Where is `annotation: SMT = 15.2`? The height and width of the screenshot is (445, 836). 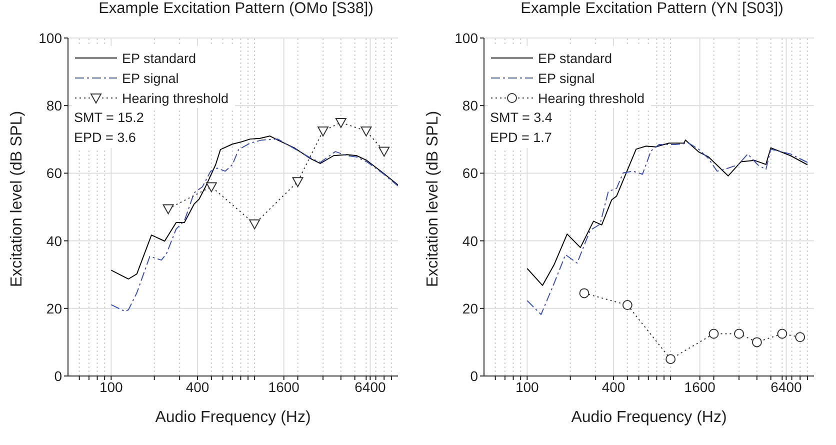 annotation: SMT = 15.2 is located at coordinates (108, 118).